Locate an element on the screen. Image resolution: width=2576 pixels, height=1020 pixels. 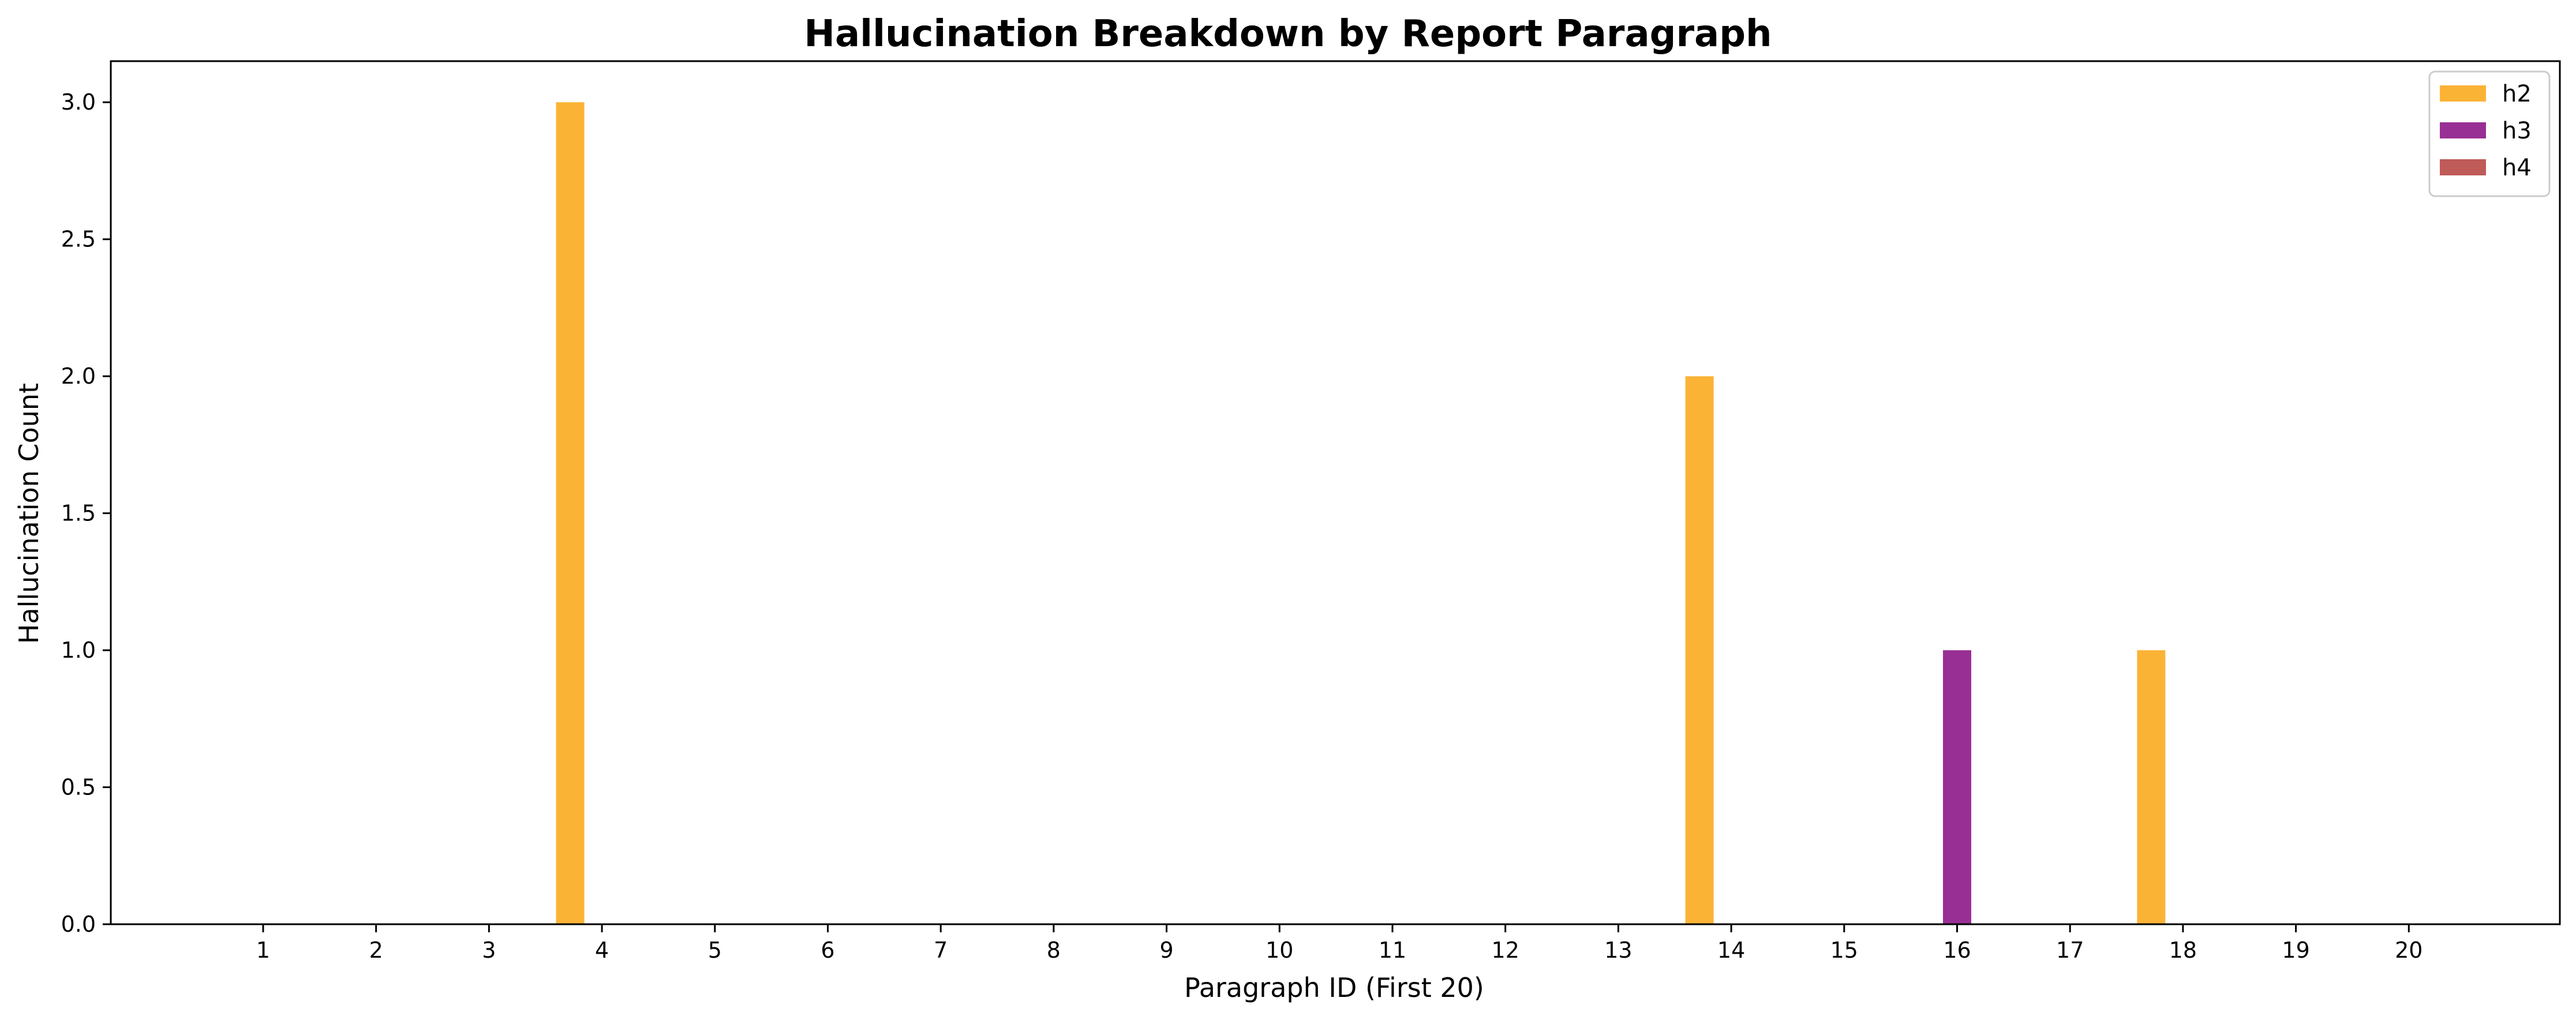
x-tick-label: 11 is located at coordinates (1392, 950).